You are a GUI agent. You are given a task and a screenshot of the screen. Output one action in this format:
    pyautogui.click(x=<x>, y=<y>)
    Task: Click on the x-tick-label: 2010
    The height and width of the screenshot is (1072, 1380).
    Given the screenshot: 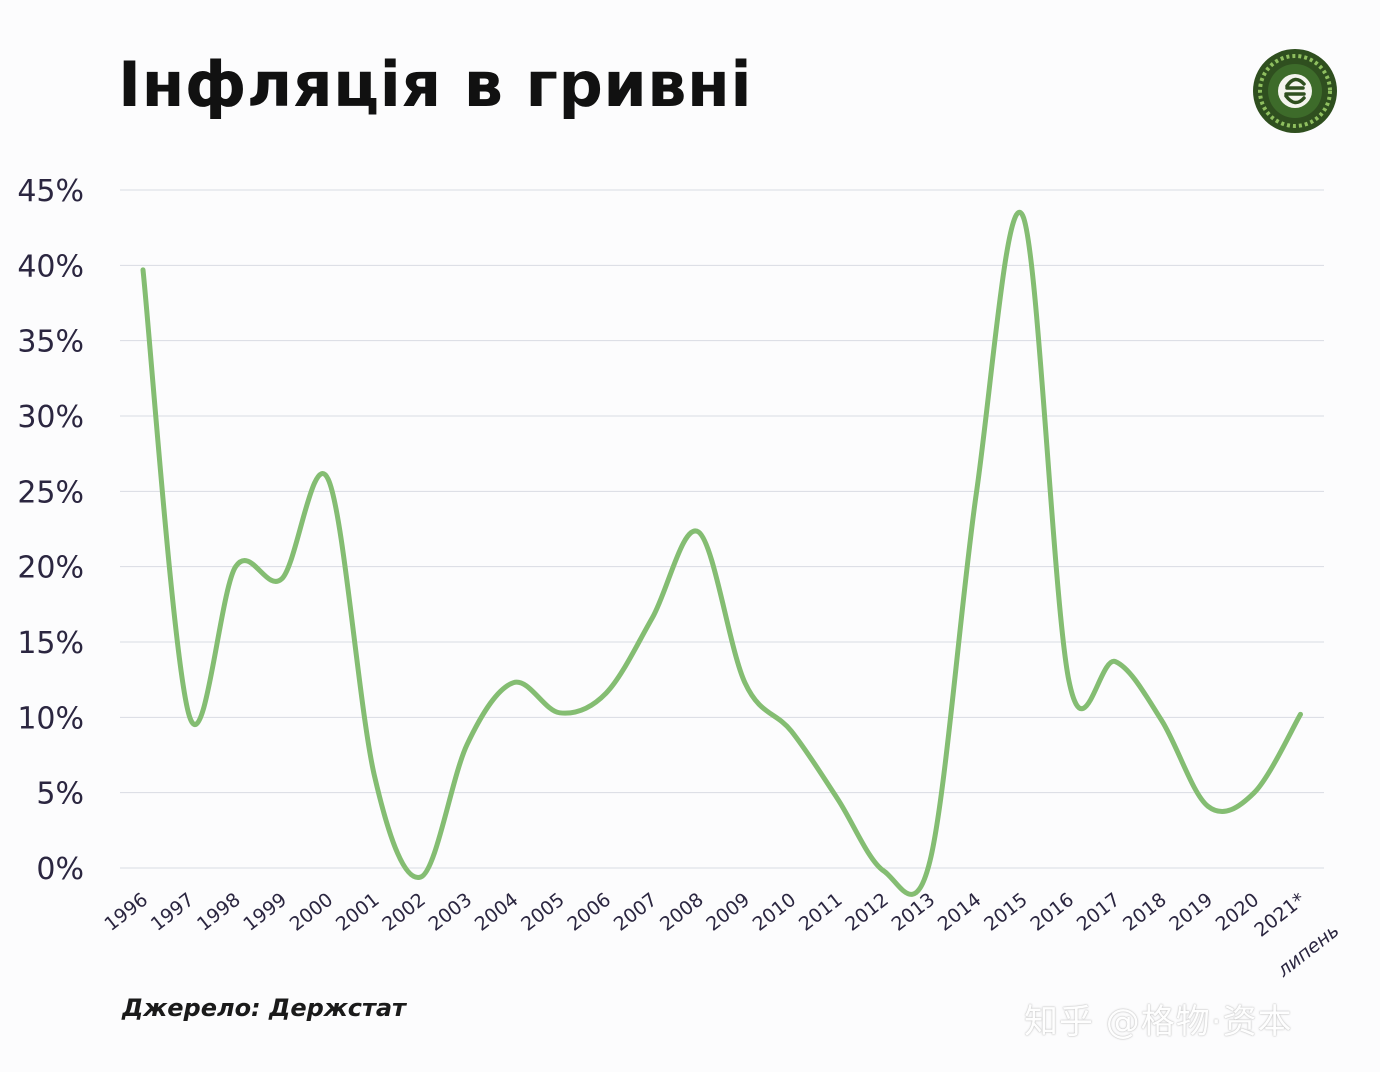 What is the action you would take?
    pyautogui.click(x=775, y=912)
    